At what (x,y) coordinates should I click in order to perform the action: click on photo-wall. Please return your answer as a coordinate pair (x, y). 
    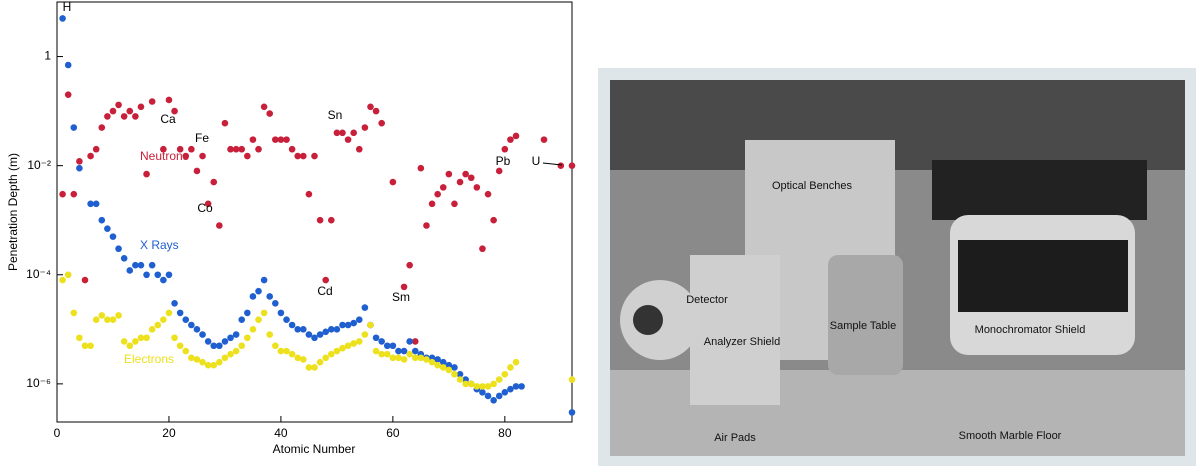
    Looking at the image, I should click on (897, 125).